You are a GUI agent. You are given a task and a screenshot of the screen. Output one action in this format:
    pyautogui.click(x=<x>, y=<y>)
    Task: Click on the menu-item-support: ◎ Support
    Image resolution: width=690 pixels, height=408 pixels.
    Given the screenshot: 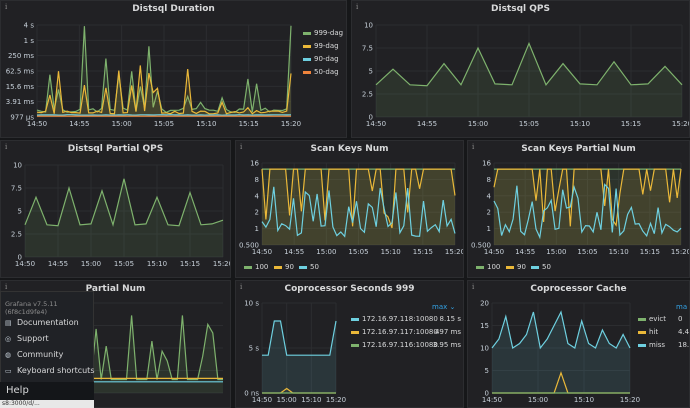 What is the action you would take?
    pyautogui.click(x=47, y=339)
    